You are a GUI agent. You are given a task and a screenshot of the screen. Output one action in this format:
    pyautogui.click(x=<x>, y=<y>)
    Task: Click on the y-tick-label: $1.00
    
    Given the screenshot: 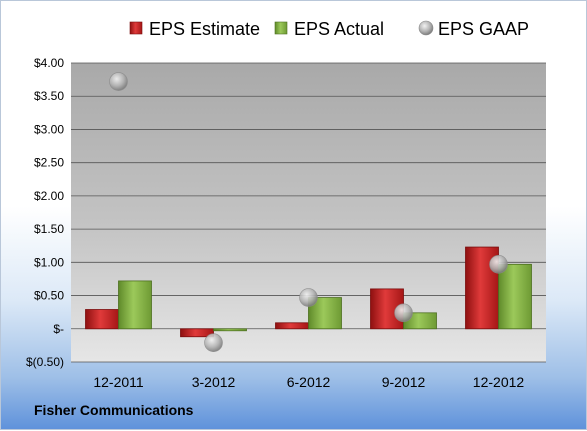 What is the action you would take?
    pyautogui.click(x=49, y=262)
    